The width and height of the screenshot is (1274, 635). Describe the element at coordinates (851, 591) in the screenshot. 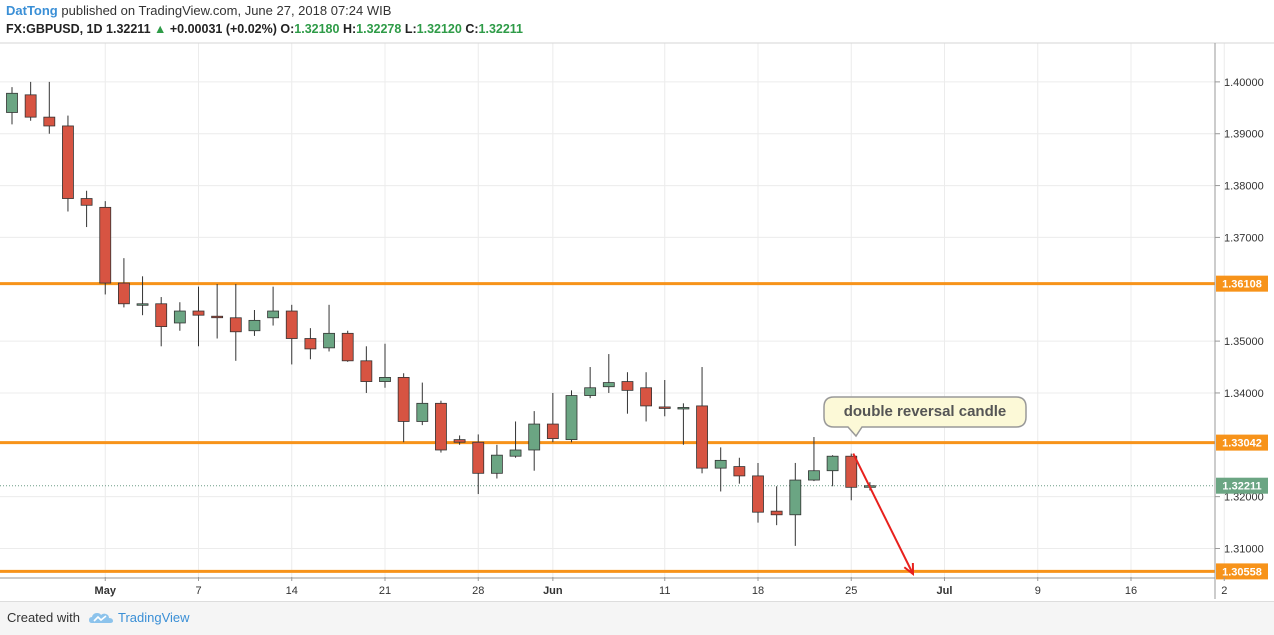

I see `x-tick-label: 25` at that location.